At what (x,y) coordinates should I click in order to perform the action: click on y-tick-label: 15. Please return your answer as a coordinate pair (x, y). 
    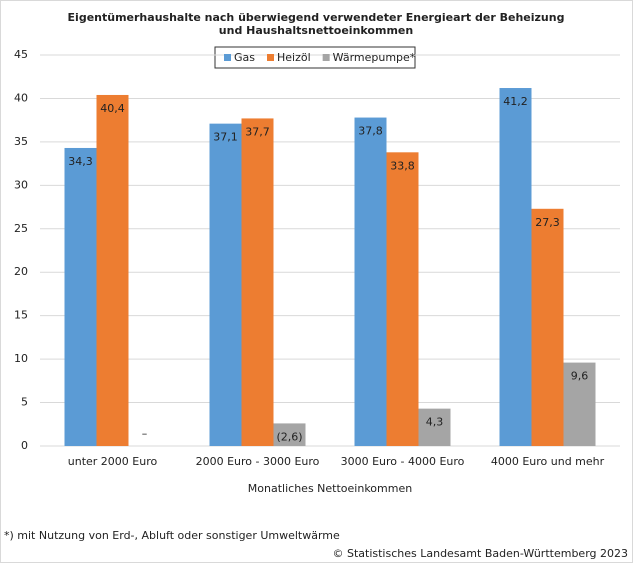
    Looking at the image, I should click on (21, 315).